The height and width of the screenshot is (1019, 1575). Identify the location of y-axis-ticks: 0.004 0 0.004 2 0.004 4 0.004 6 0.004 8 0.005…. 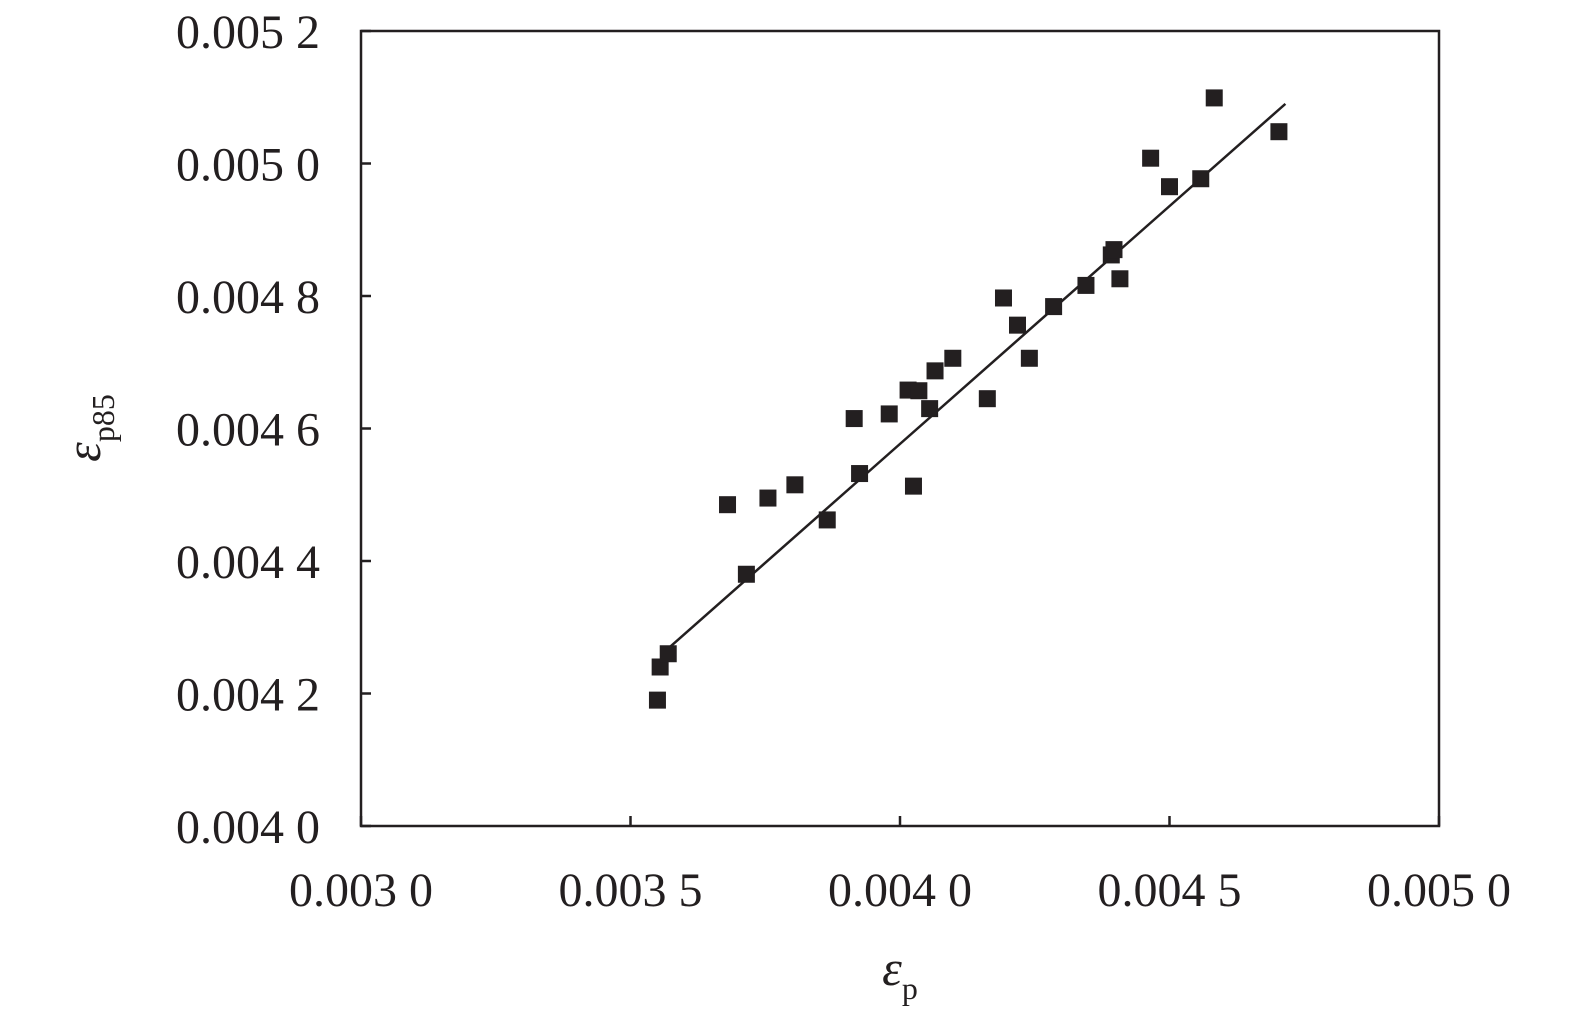
(273, 430).